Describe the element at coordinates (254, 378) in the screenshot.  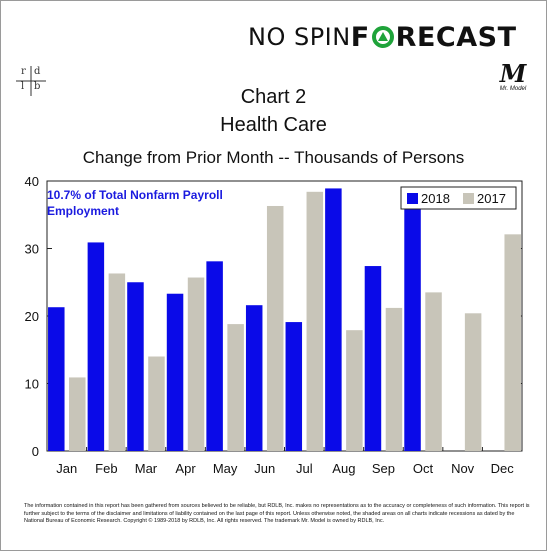
I see `bar-2018-Jun` at that location.